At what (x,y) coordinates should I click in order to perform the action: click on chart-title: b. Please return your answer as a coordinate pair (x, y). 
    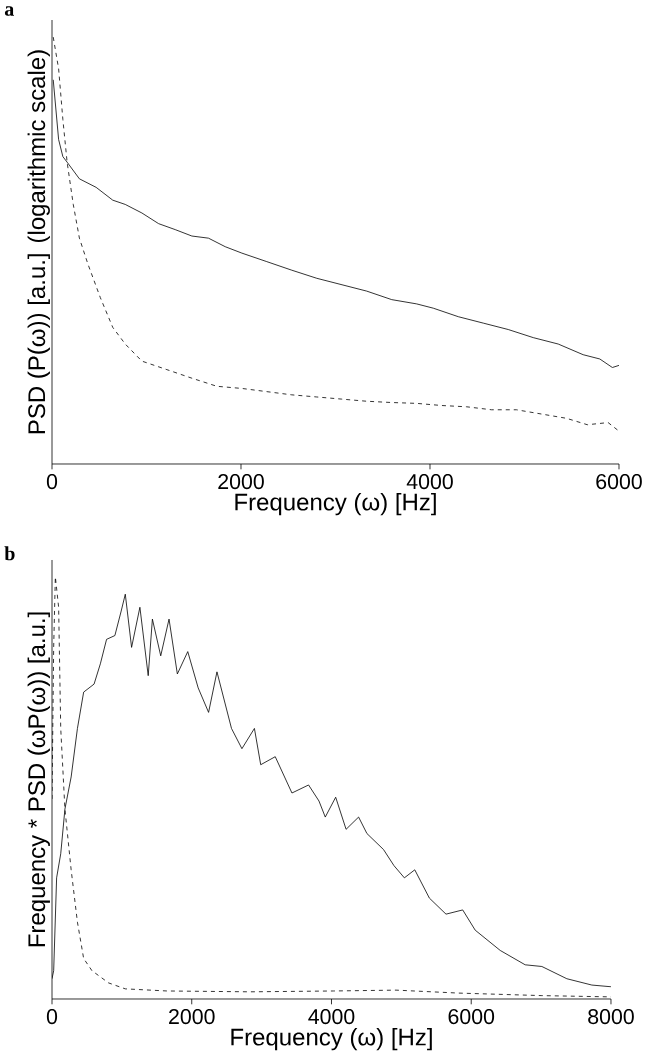
    Looking at the image, I should click on (9, 553).